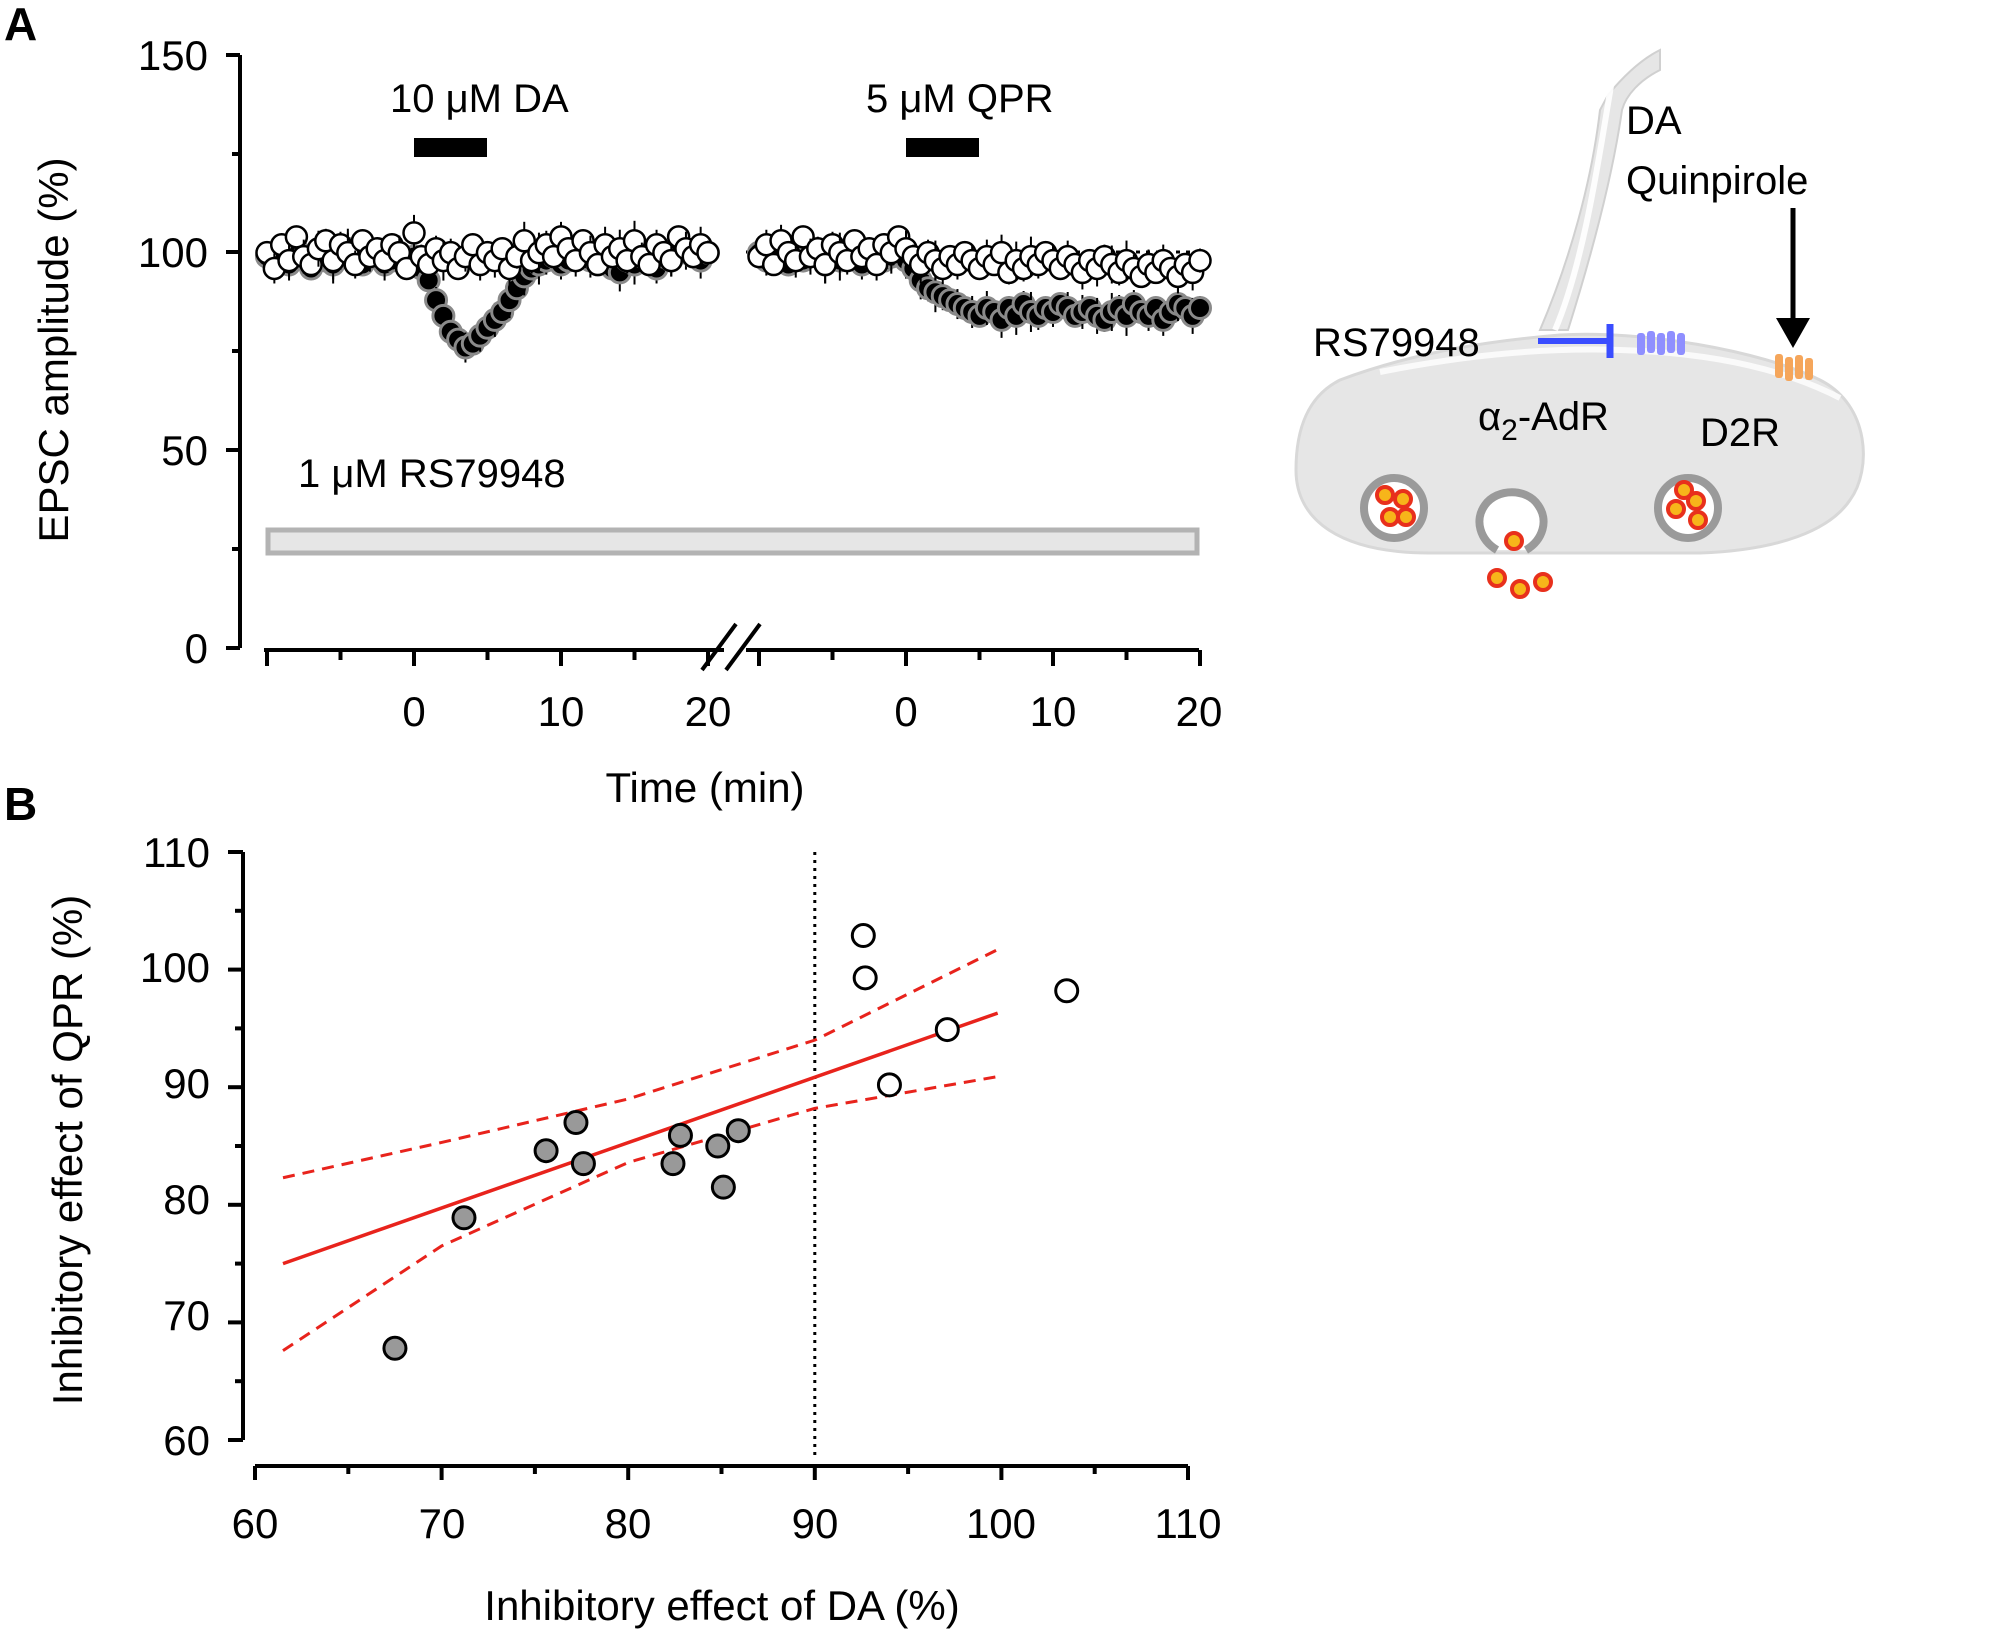 The width and height of the screenshot is (1990, 1640). Describe the element at coordinates (960, 99) in the screenshot. I see `qpr-label: 5 μM QPR` at that location.